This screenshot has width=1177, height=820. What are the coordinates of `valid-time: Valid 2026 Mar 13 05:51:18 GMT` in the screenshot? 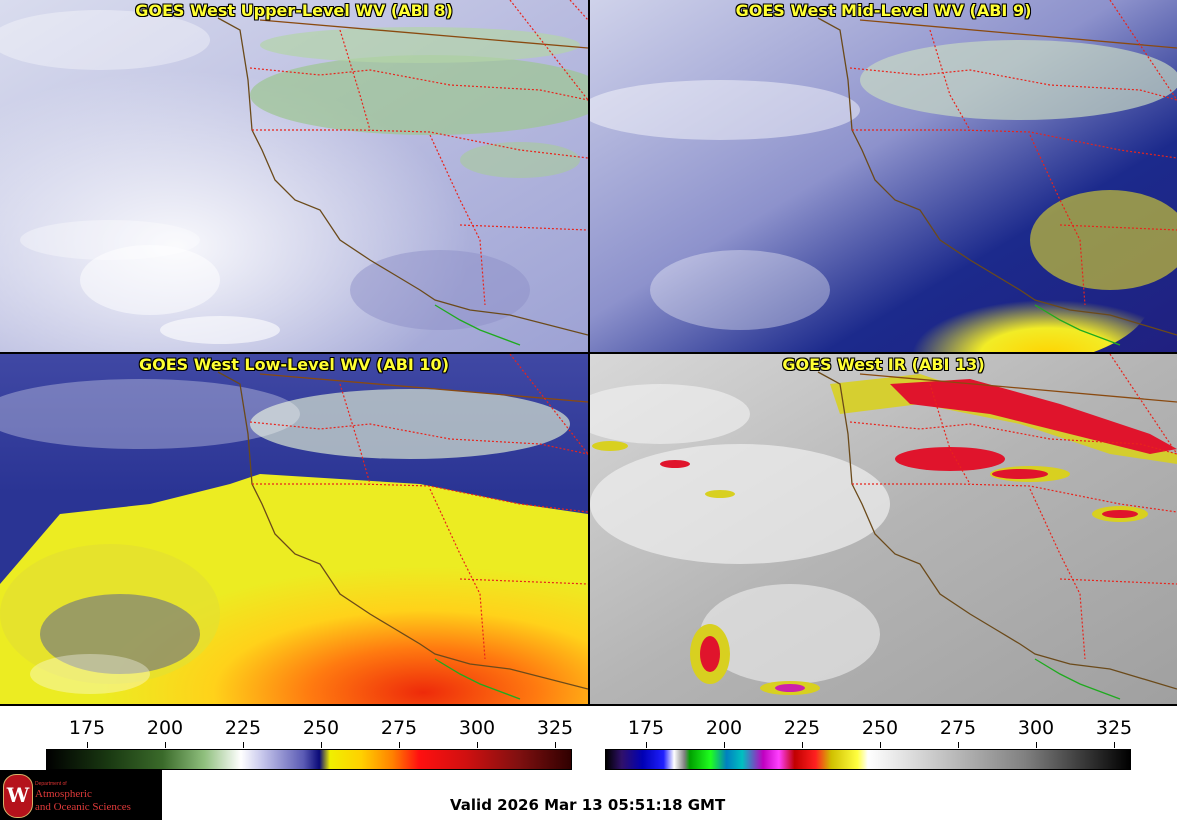 It's located at (588, 805).